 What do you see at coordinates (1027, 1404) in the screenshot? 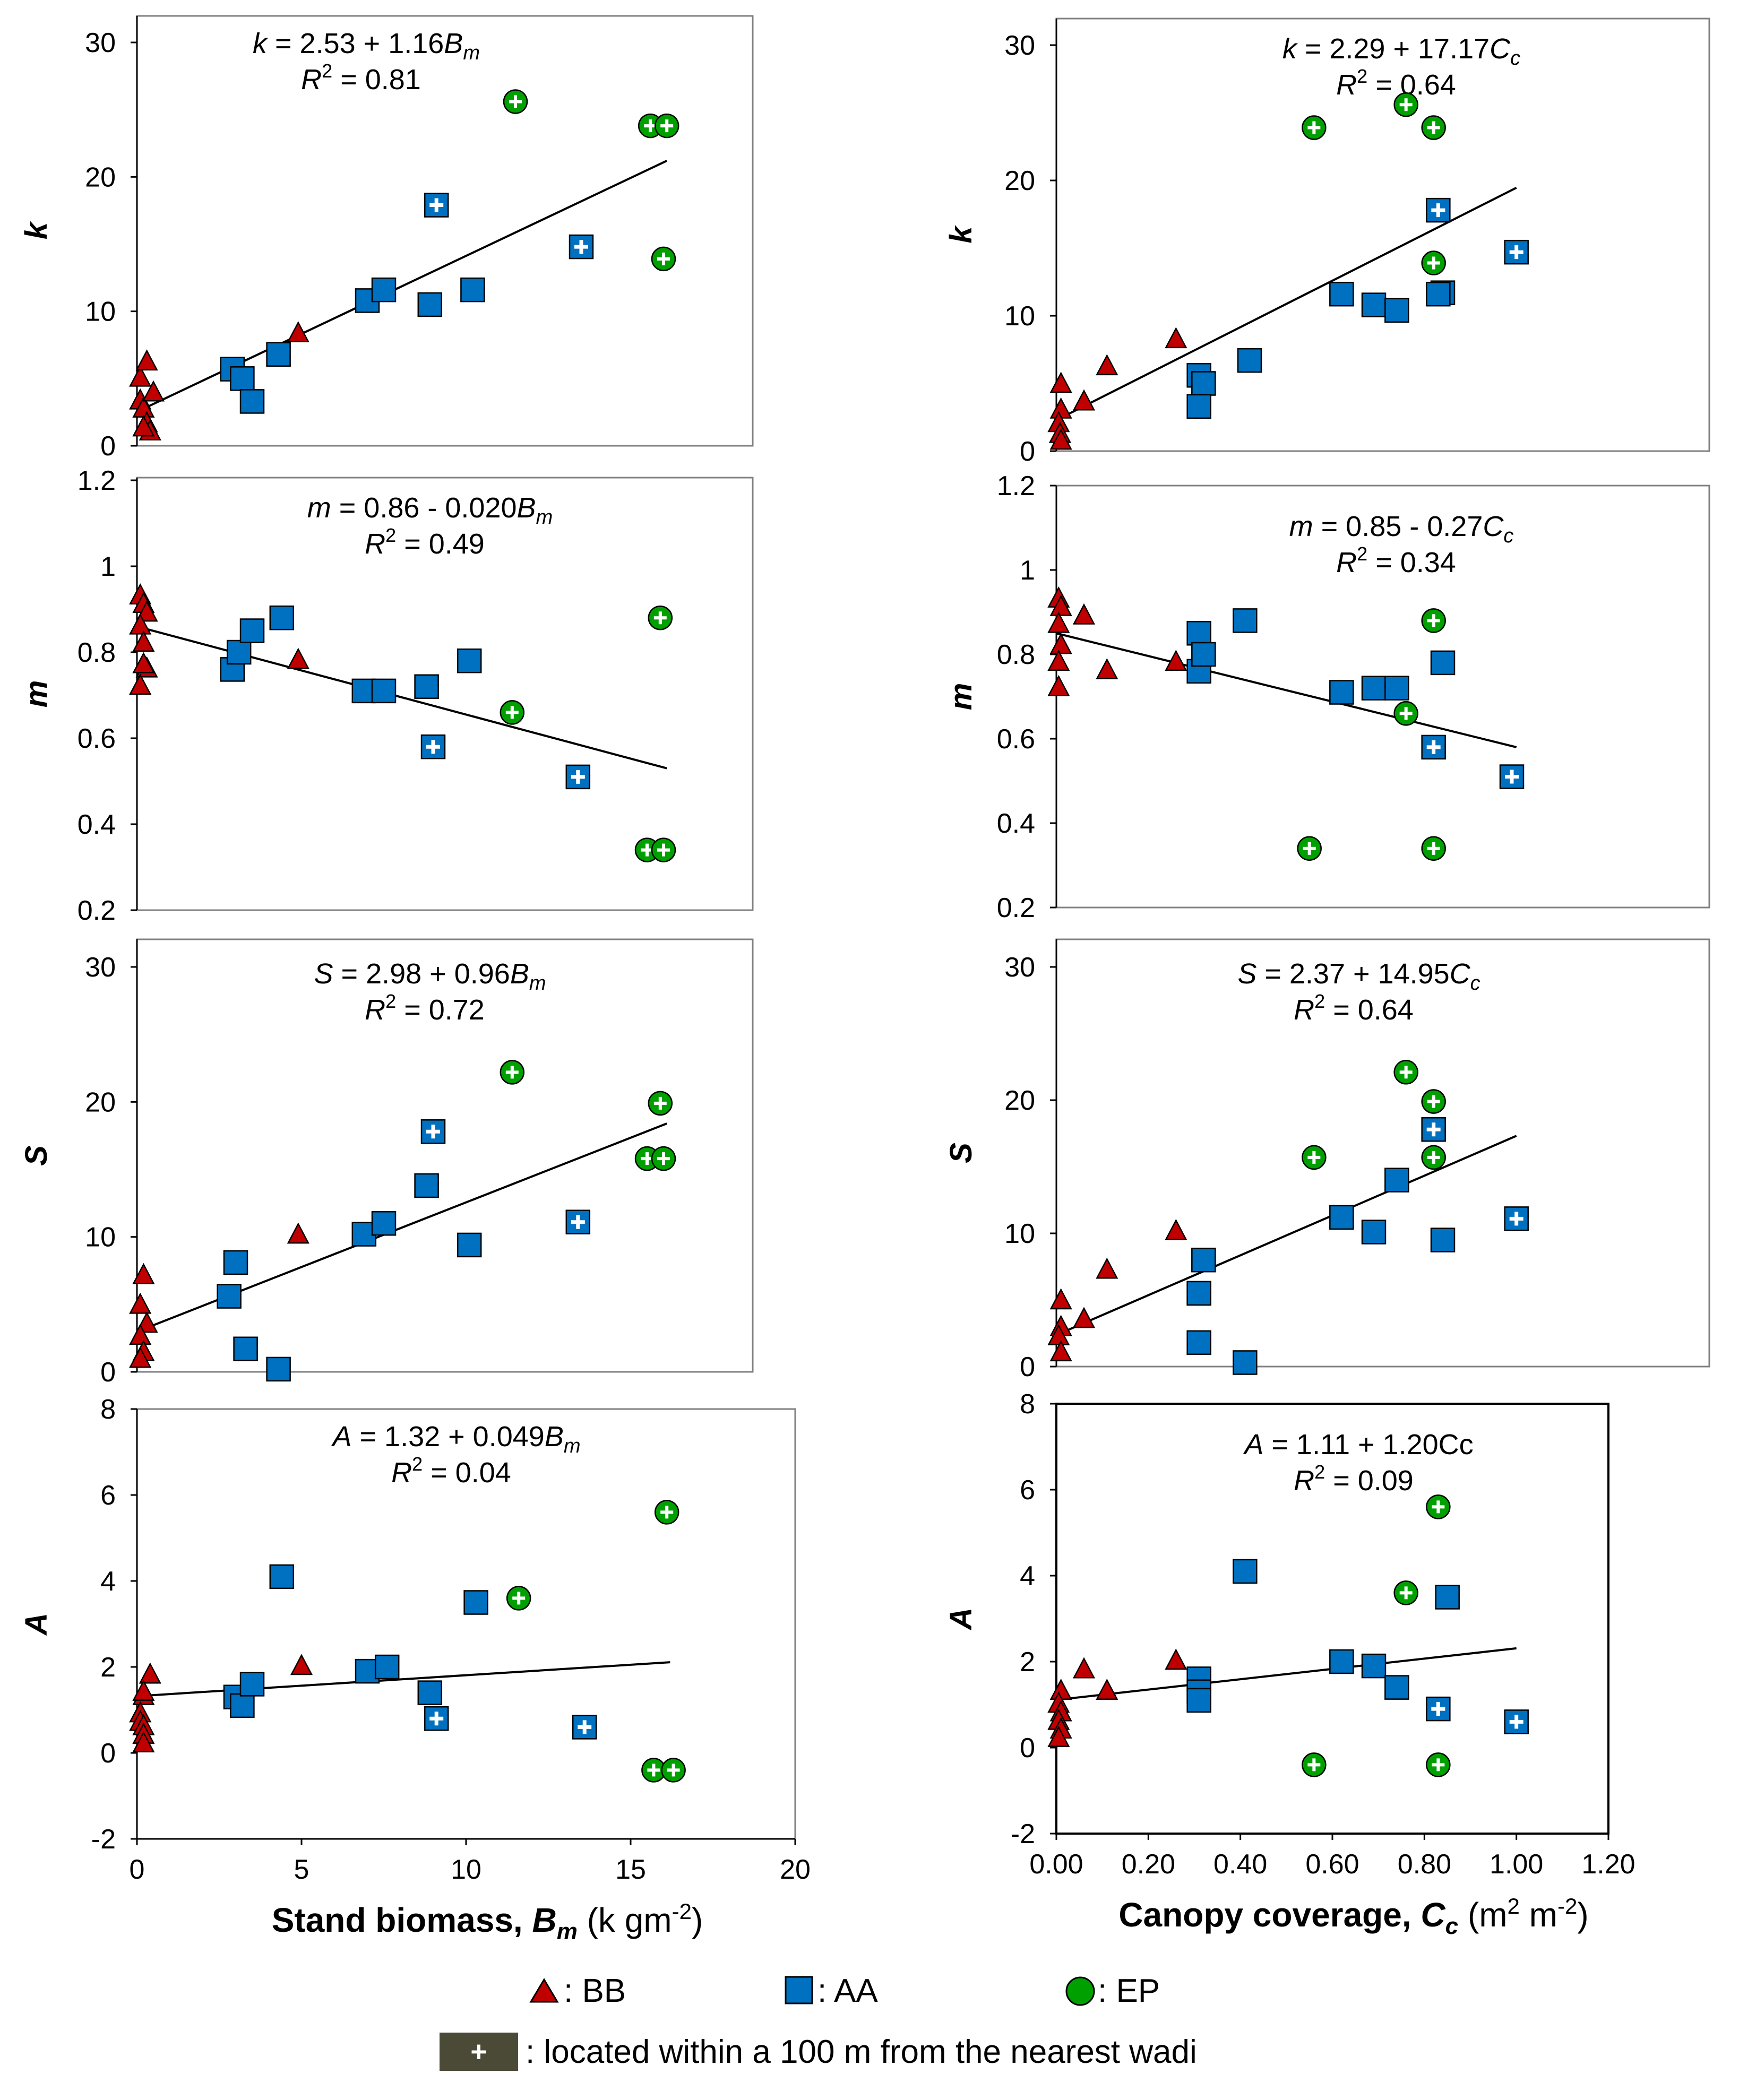
I see `y-tick-label: 8` at bounding box center [1027, 1404].